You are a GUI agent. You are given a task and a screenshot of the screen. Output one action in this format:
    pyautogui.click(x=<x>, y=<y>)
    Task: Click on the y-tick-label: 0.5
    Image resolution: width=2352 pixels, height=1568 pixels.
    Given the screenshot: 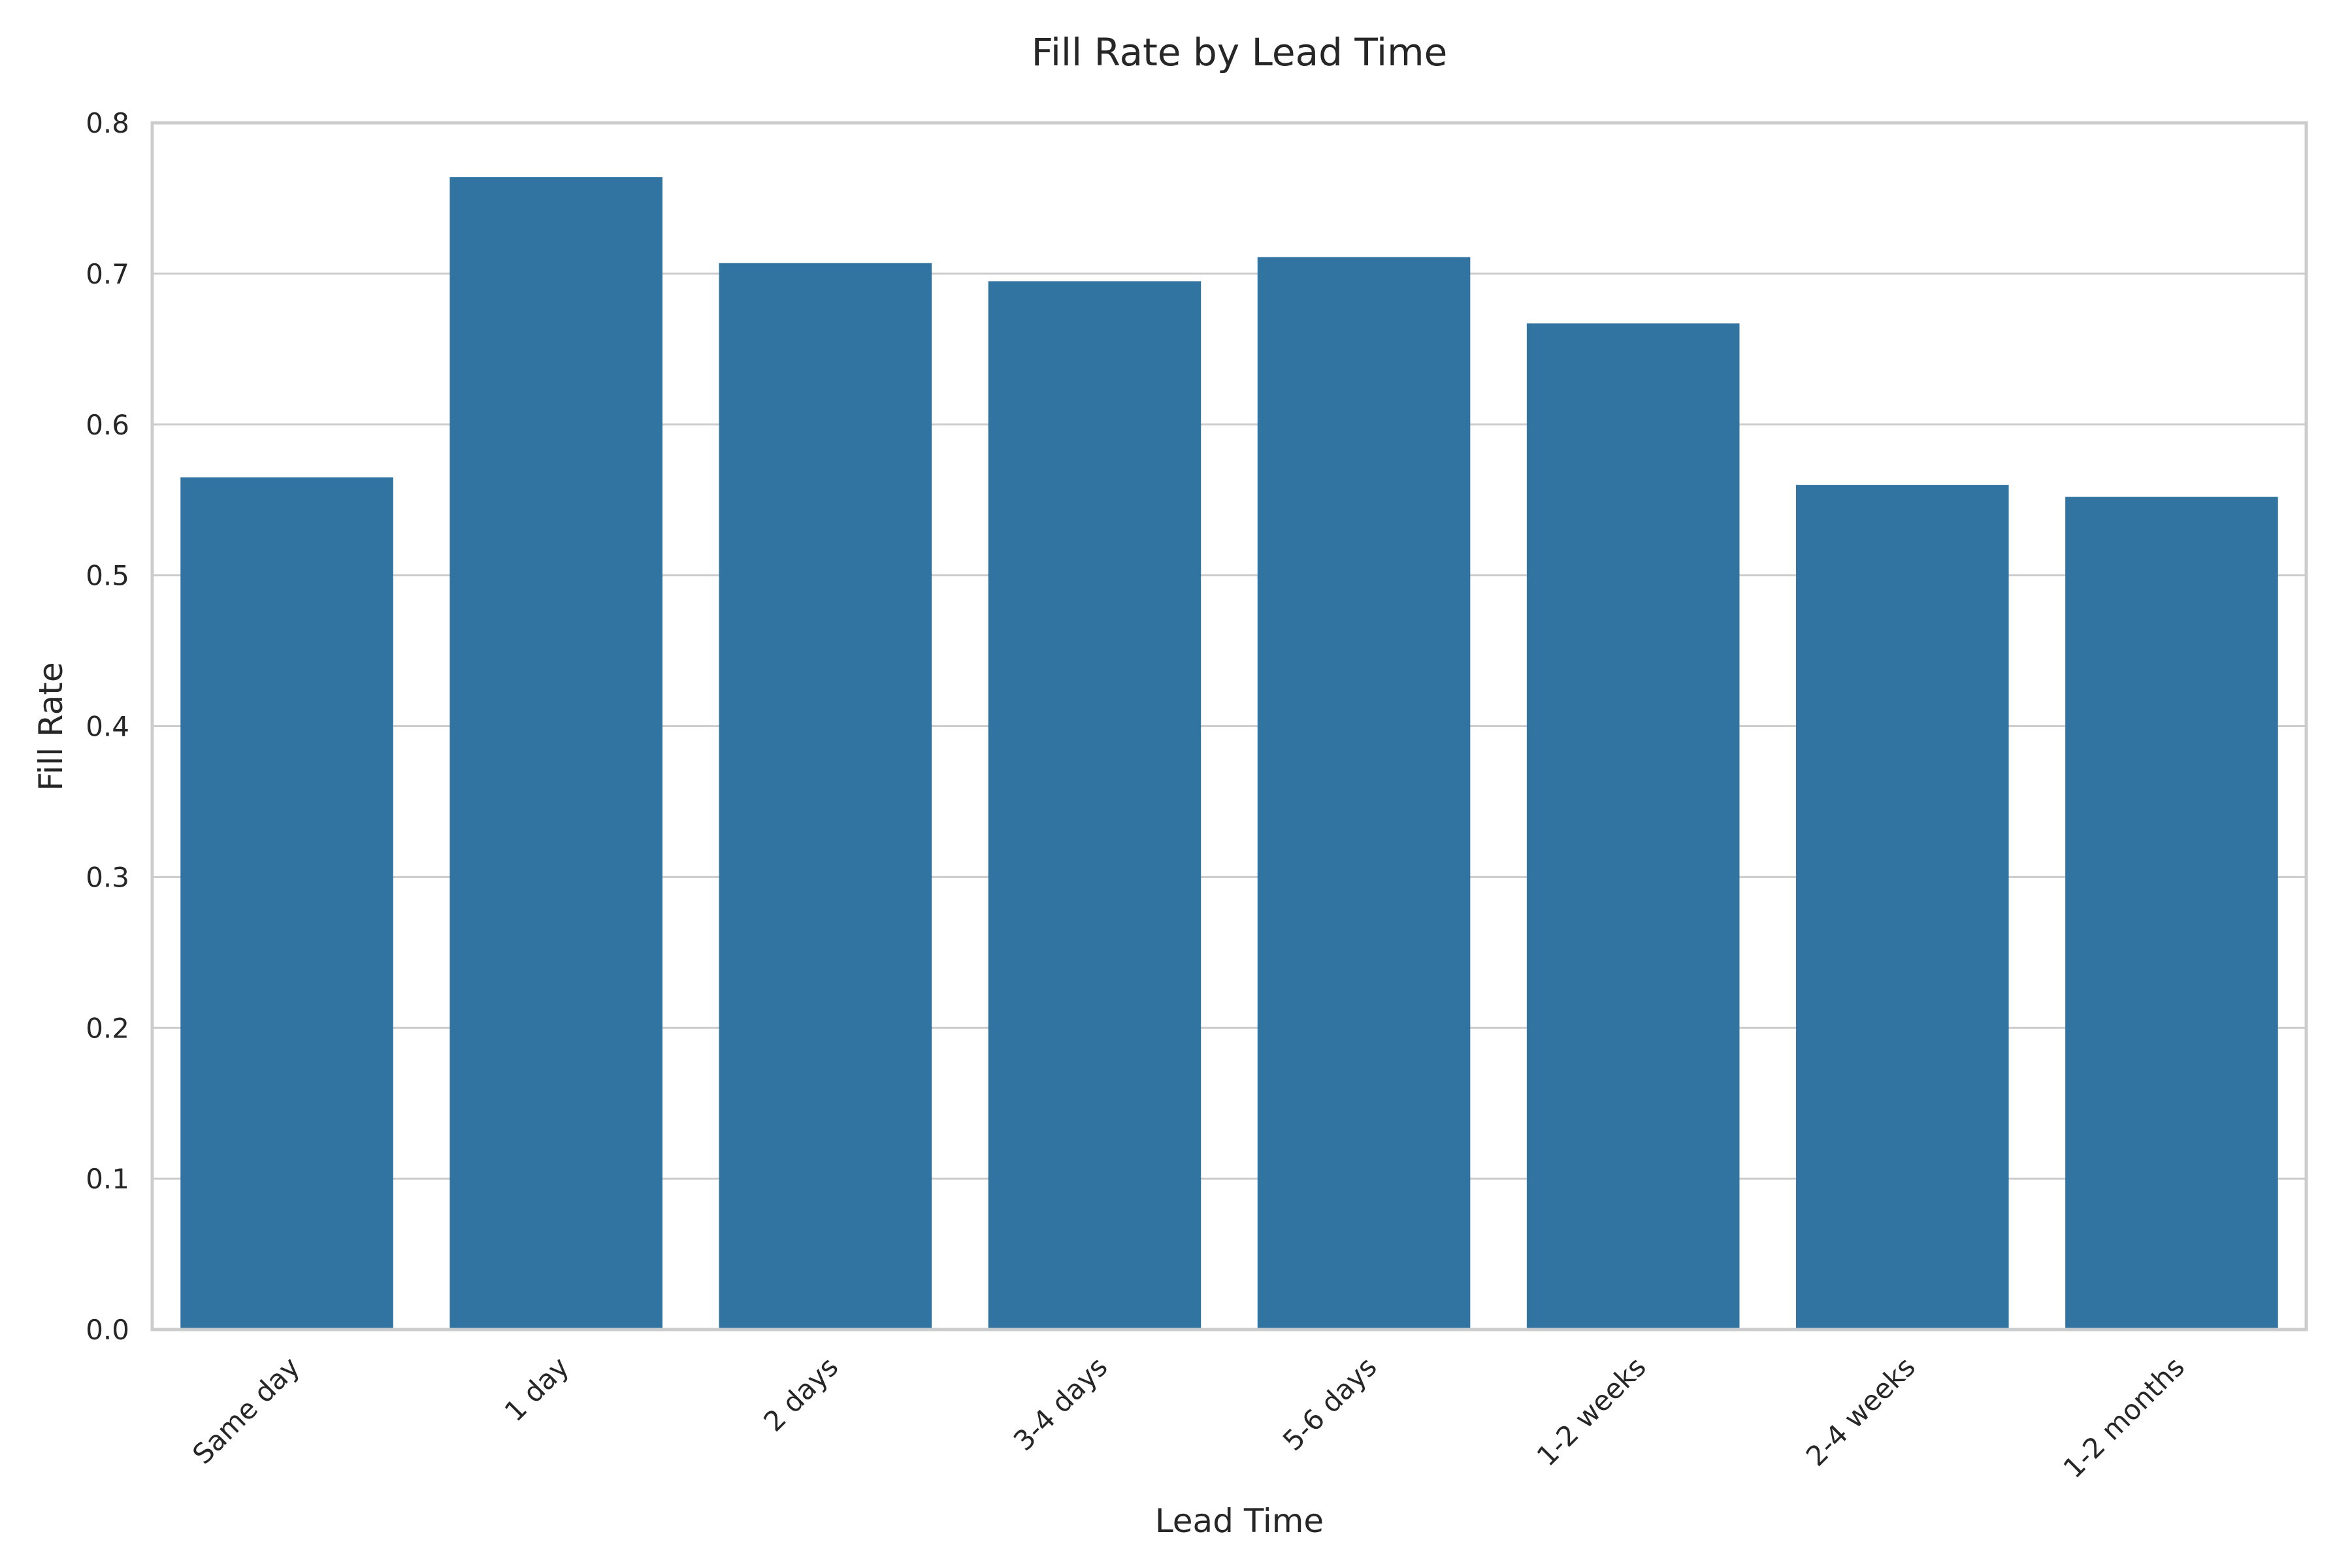 What is the action you would take?
    pyautogui.click(x=107, y=576)
    